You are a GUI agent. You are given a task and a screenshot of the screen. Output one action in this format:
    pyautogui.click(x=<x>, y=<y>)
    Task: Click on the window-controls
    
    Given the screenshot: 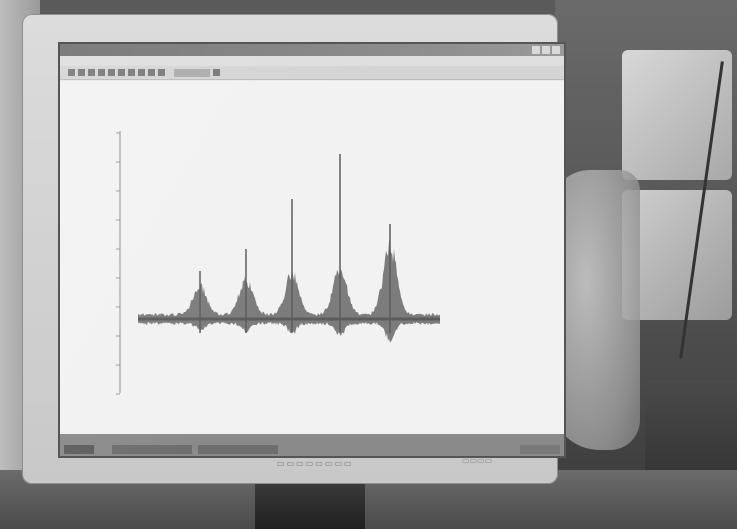 What is the action you would take?
    pyautogui.click(x=546, y=50)
    